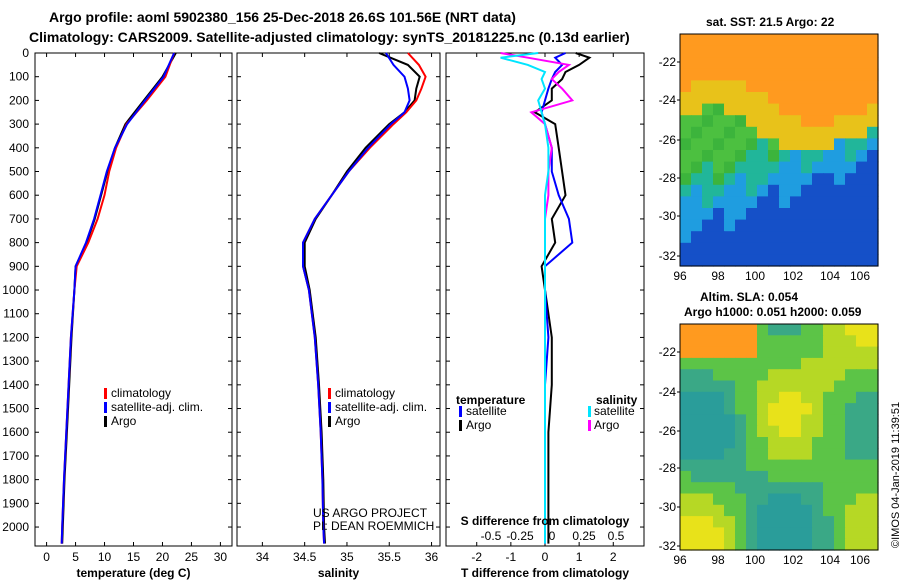 Image resolution: width=900 pixels, height=580 pixels. I want to click on map-y-tick-label: -26, so click(668, 431).